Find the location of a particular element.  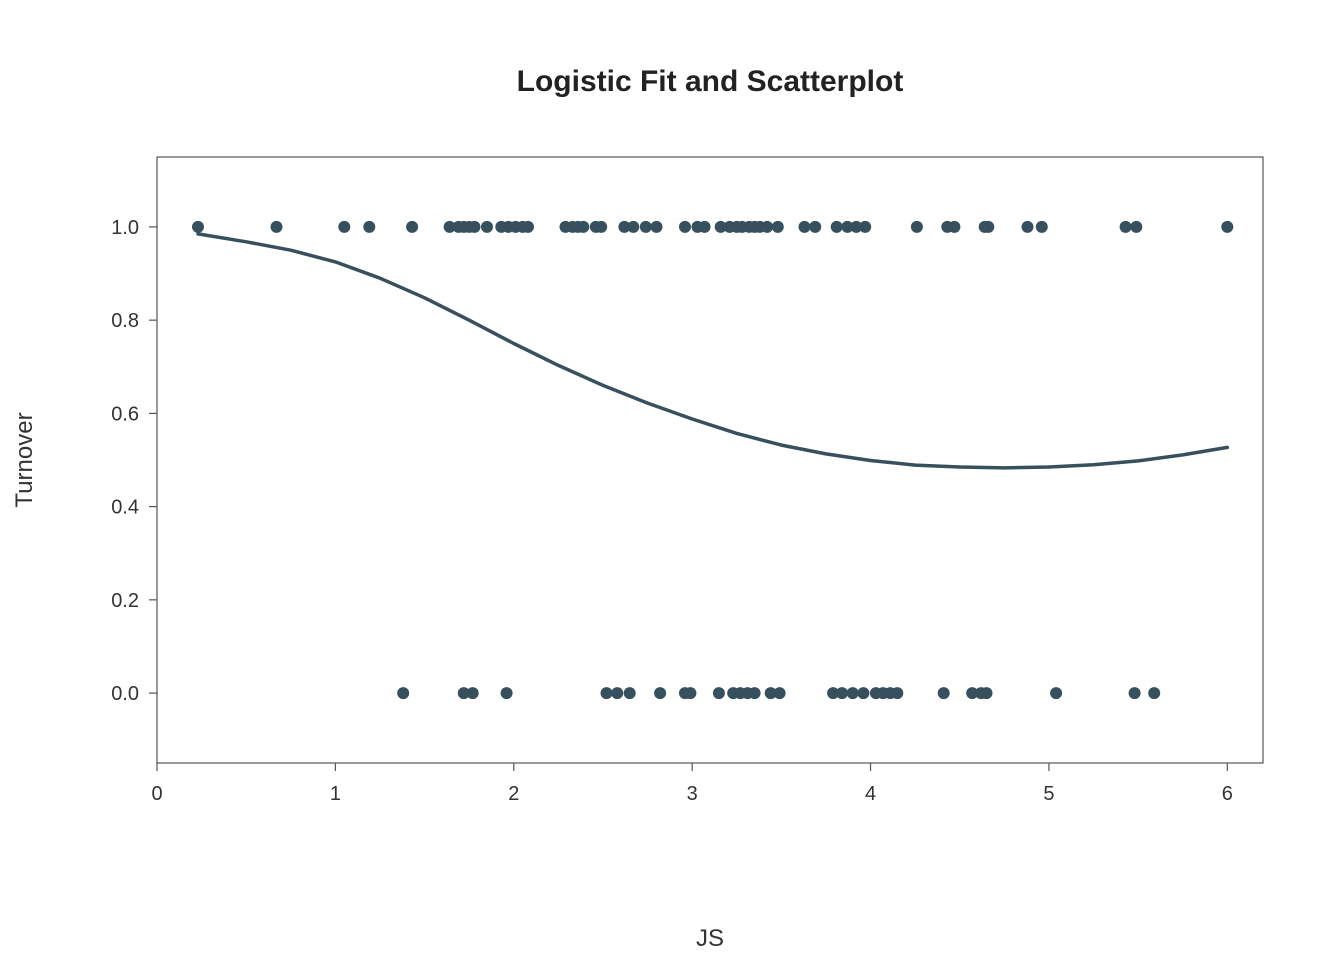

y-tick-label: 0.4 is located at coordinates (125, 508).